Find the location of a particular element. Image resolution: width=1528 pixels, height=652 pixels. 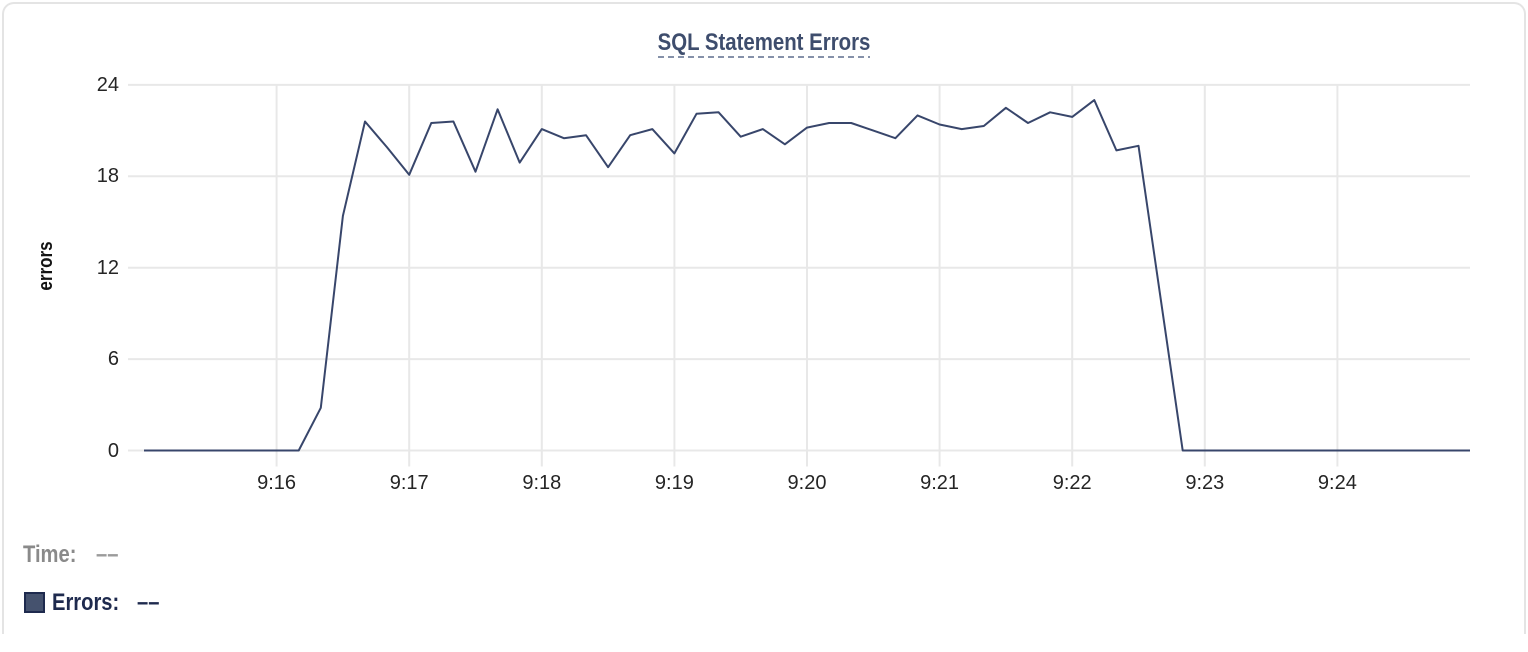

x-tick-label: 9:16 is located at coordinates (277, 483).